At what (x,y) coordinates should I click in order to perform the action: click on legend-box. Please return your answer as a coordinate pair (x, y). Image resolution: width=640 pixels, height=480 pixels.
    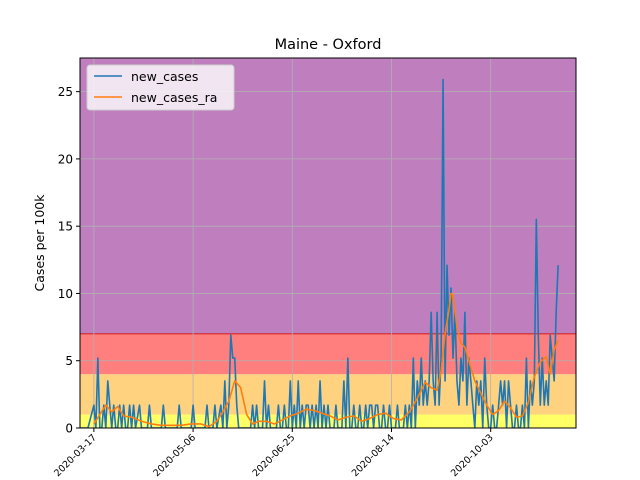
    Looking at the image, I should click on (160, 87).